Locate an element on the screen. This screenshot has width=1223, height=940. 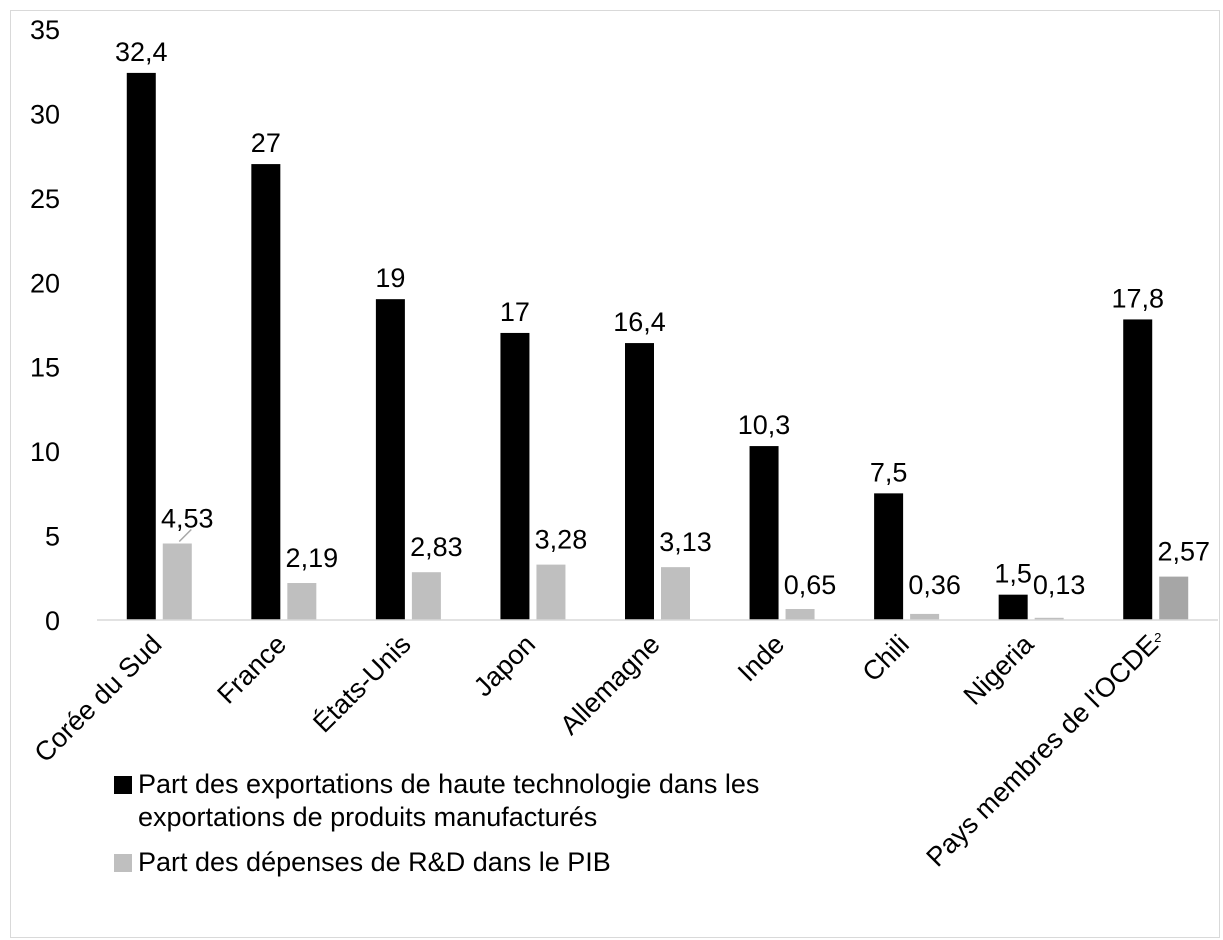
x-category-label: Japon is located at coordinates (504, 665).